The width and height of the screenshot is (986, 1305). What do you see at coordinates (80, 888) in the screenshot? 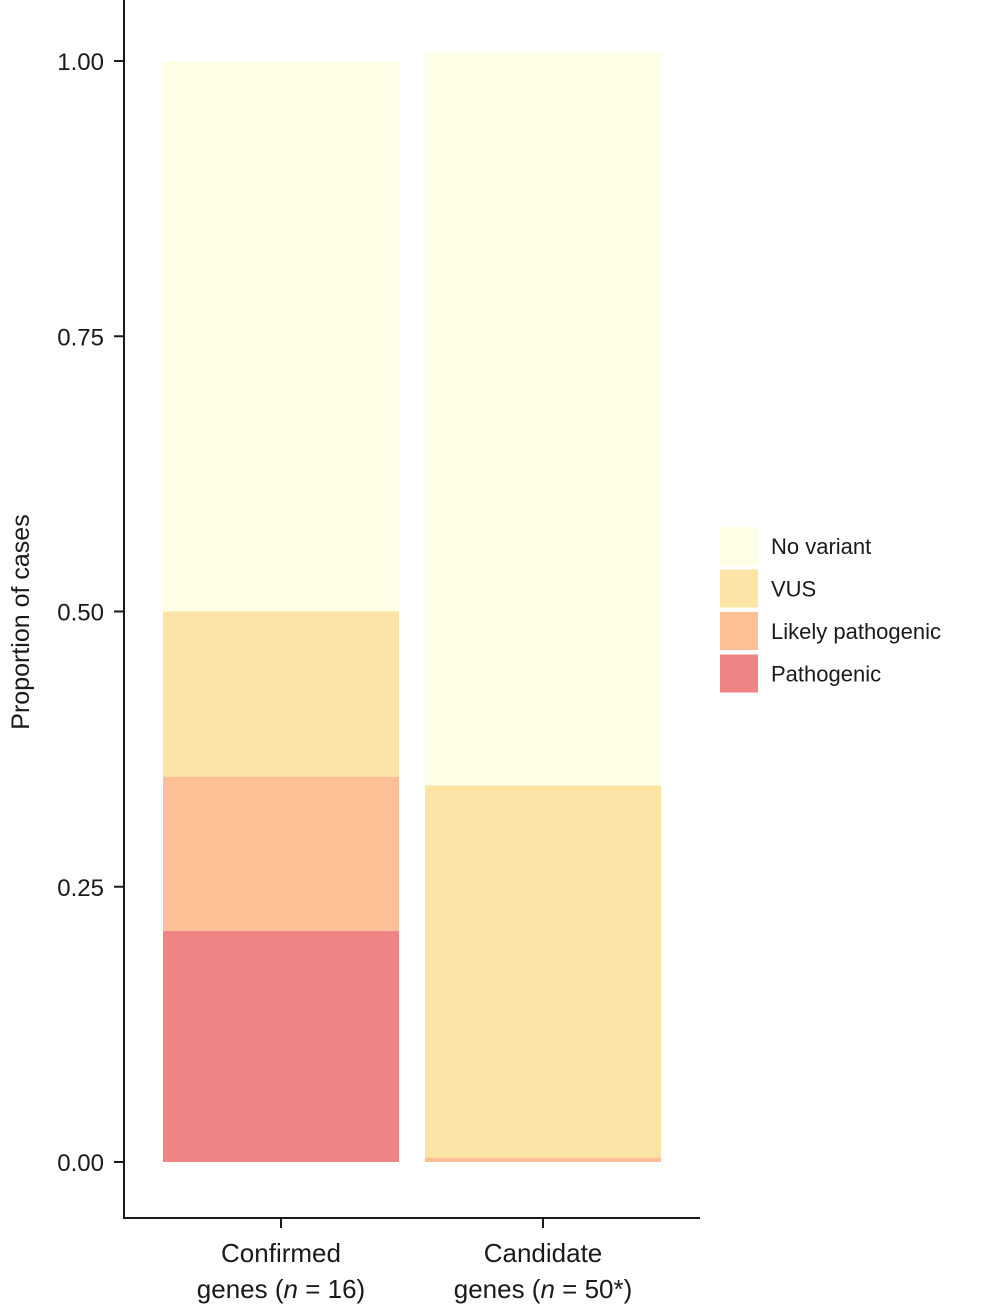
I see `y-tick-label: 0.25` at bounding box center [80, 888].